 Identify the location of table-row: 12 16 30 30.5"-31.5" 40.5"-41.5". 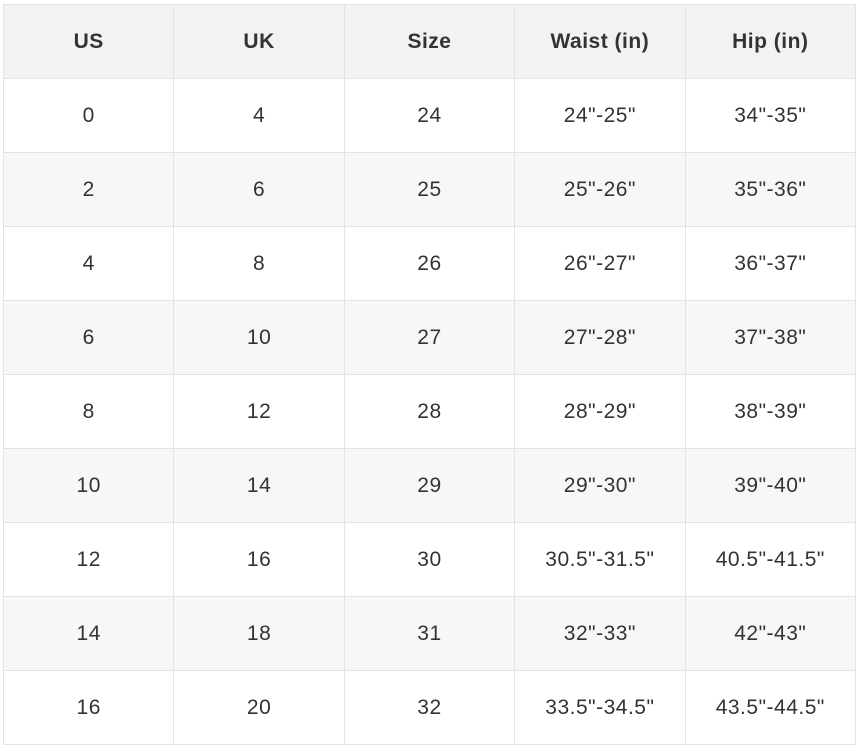
(429, 559).